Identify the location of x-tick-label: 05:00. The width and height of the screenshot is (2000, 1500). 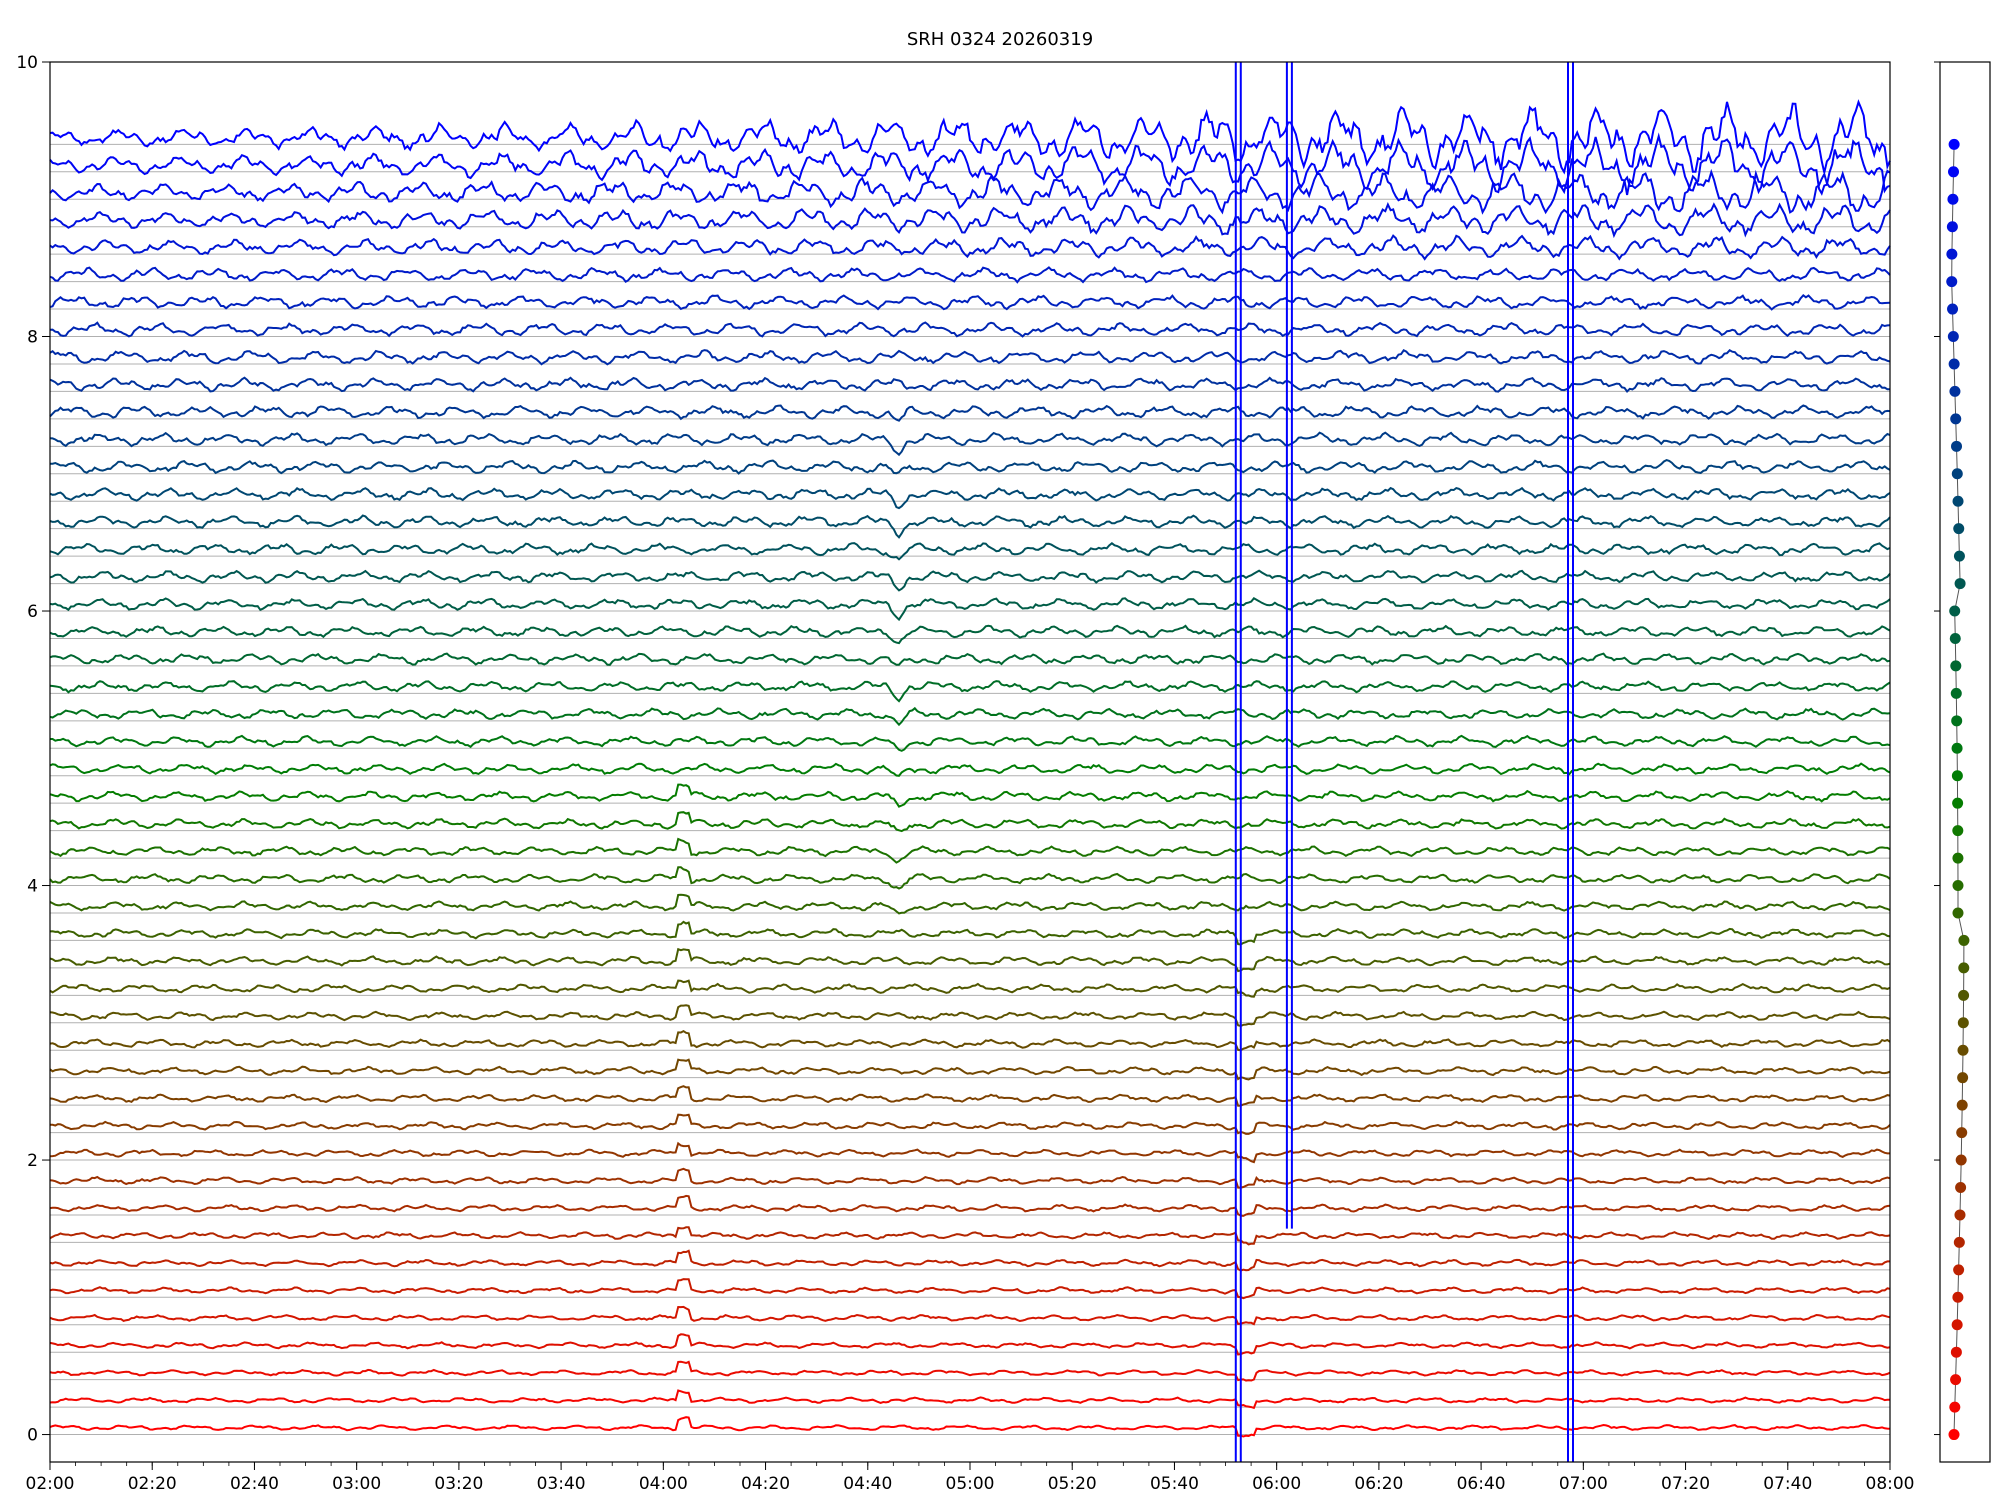
(970, 1484).